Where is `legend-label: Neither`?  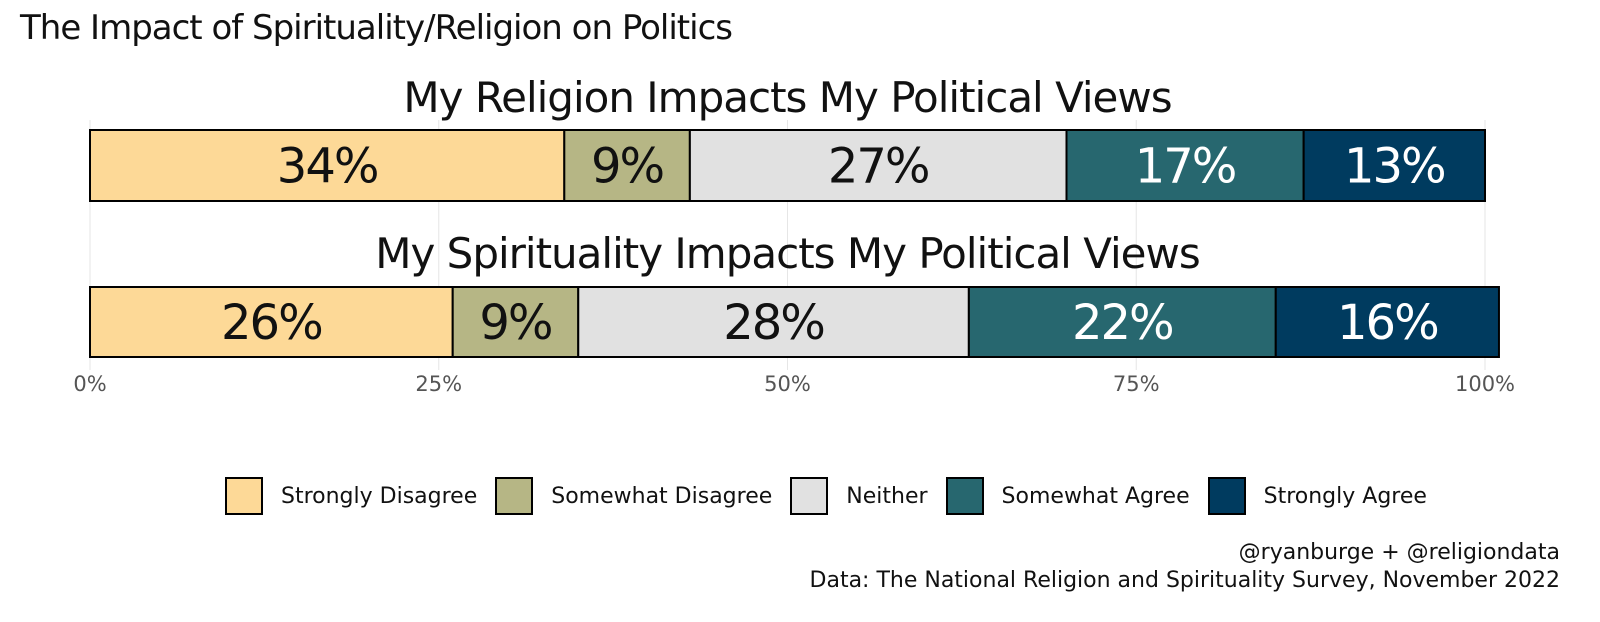
legend-label: Neither is located at coordinates (887, 496).